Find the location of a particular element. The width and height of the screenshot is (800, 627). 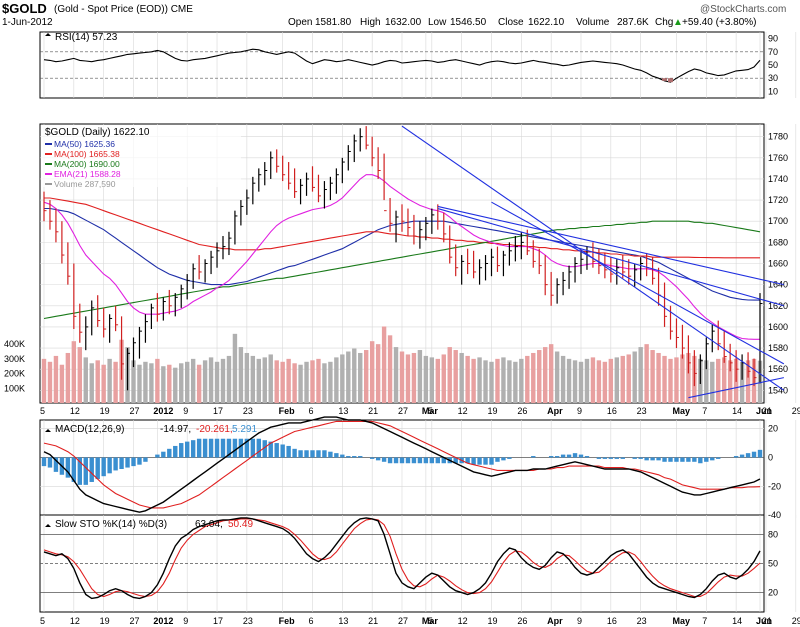

rsi-axis-tick: 90 is located at coordinates (773, 39).